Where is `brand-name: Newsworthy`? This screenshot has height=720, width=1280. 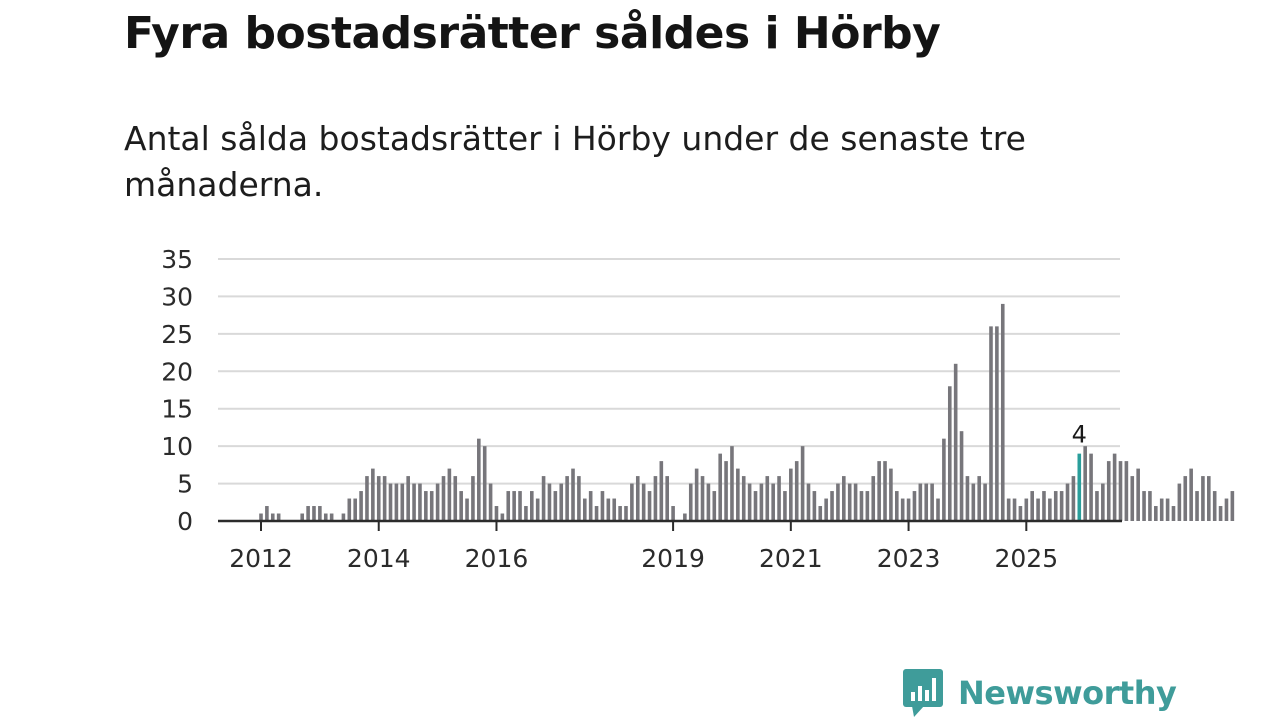
brand-name: Newsworthy is located at coordinates (1067, 693).